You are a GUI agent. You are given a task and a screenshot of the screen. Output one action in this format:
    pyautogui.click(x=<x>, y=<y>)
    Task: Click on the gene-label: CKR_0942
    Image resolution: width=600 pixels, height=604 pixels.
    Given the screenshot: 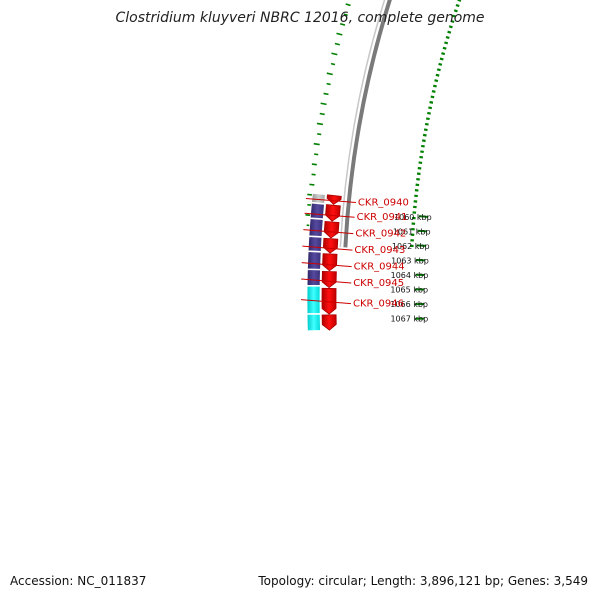 What is the action you would take?
    pyautogui.click(x=380, y=234)
    